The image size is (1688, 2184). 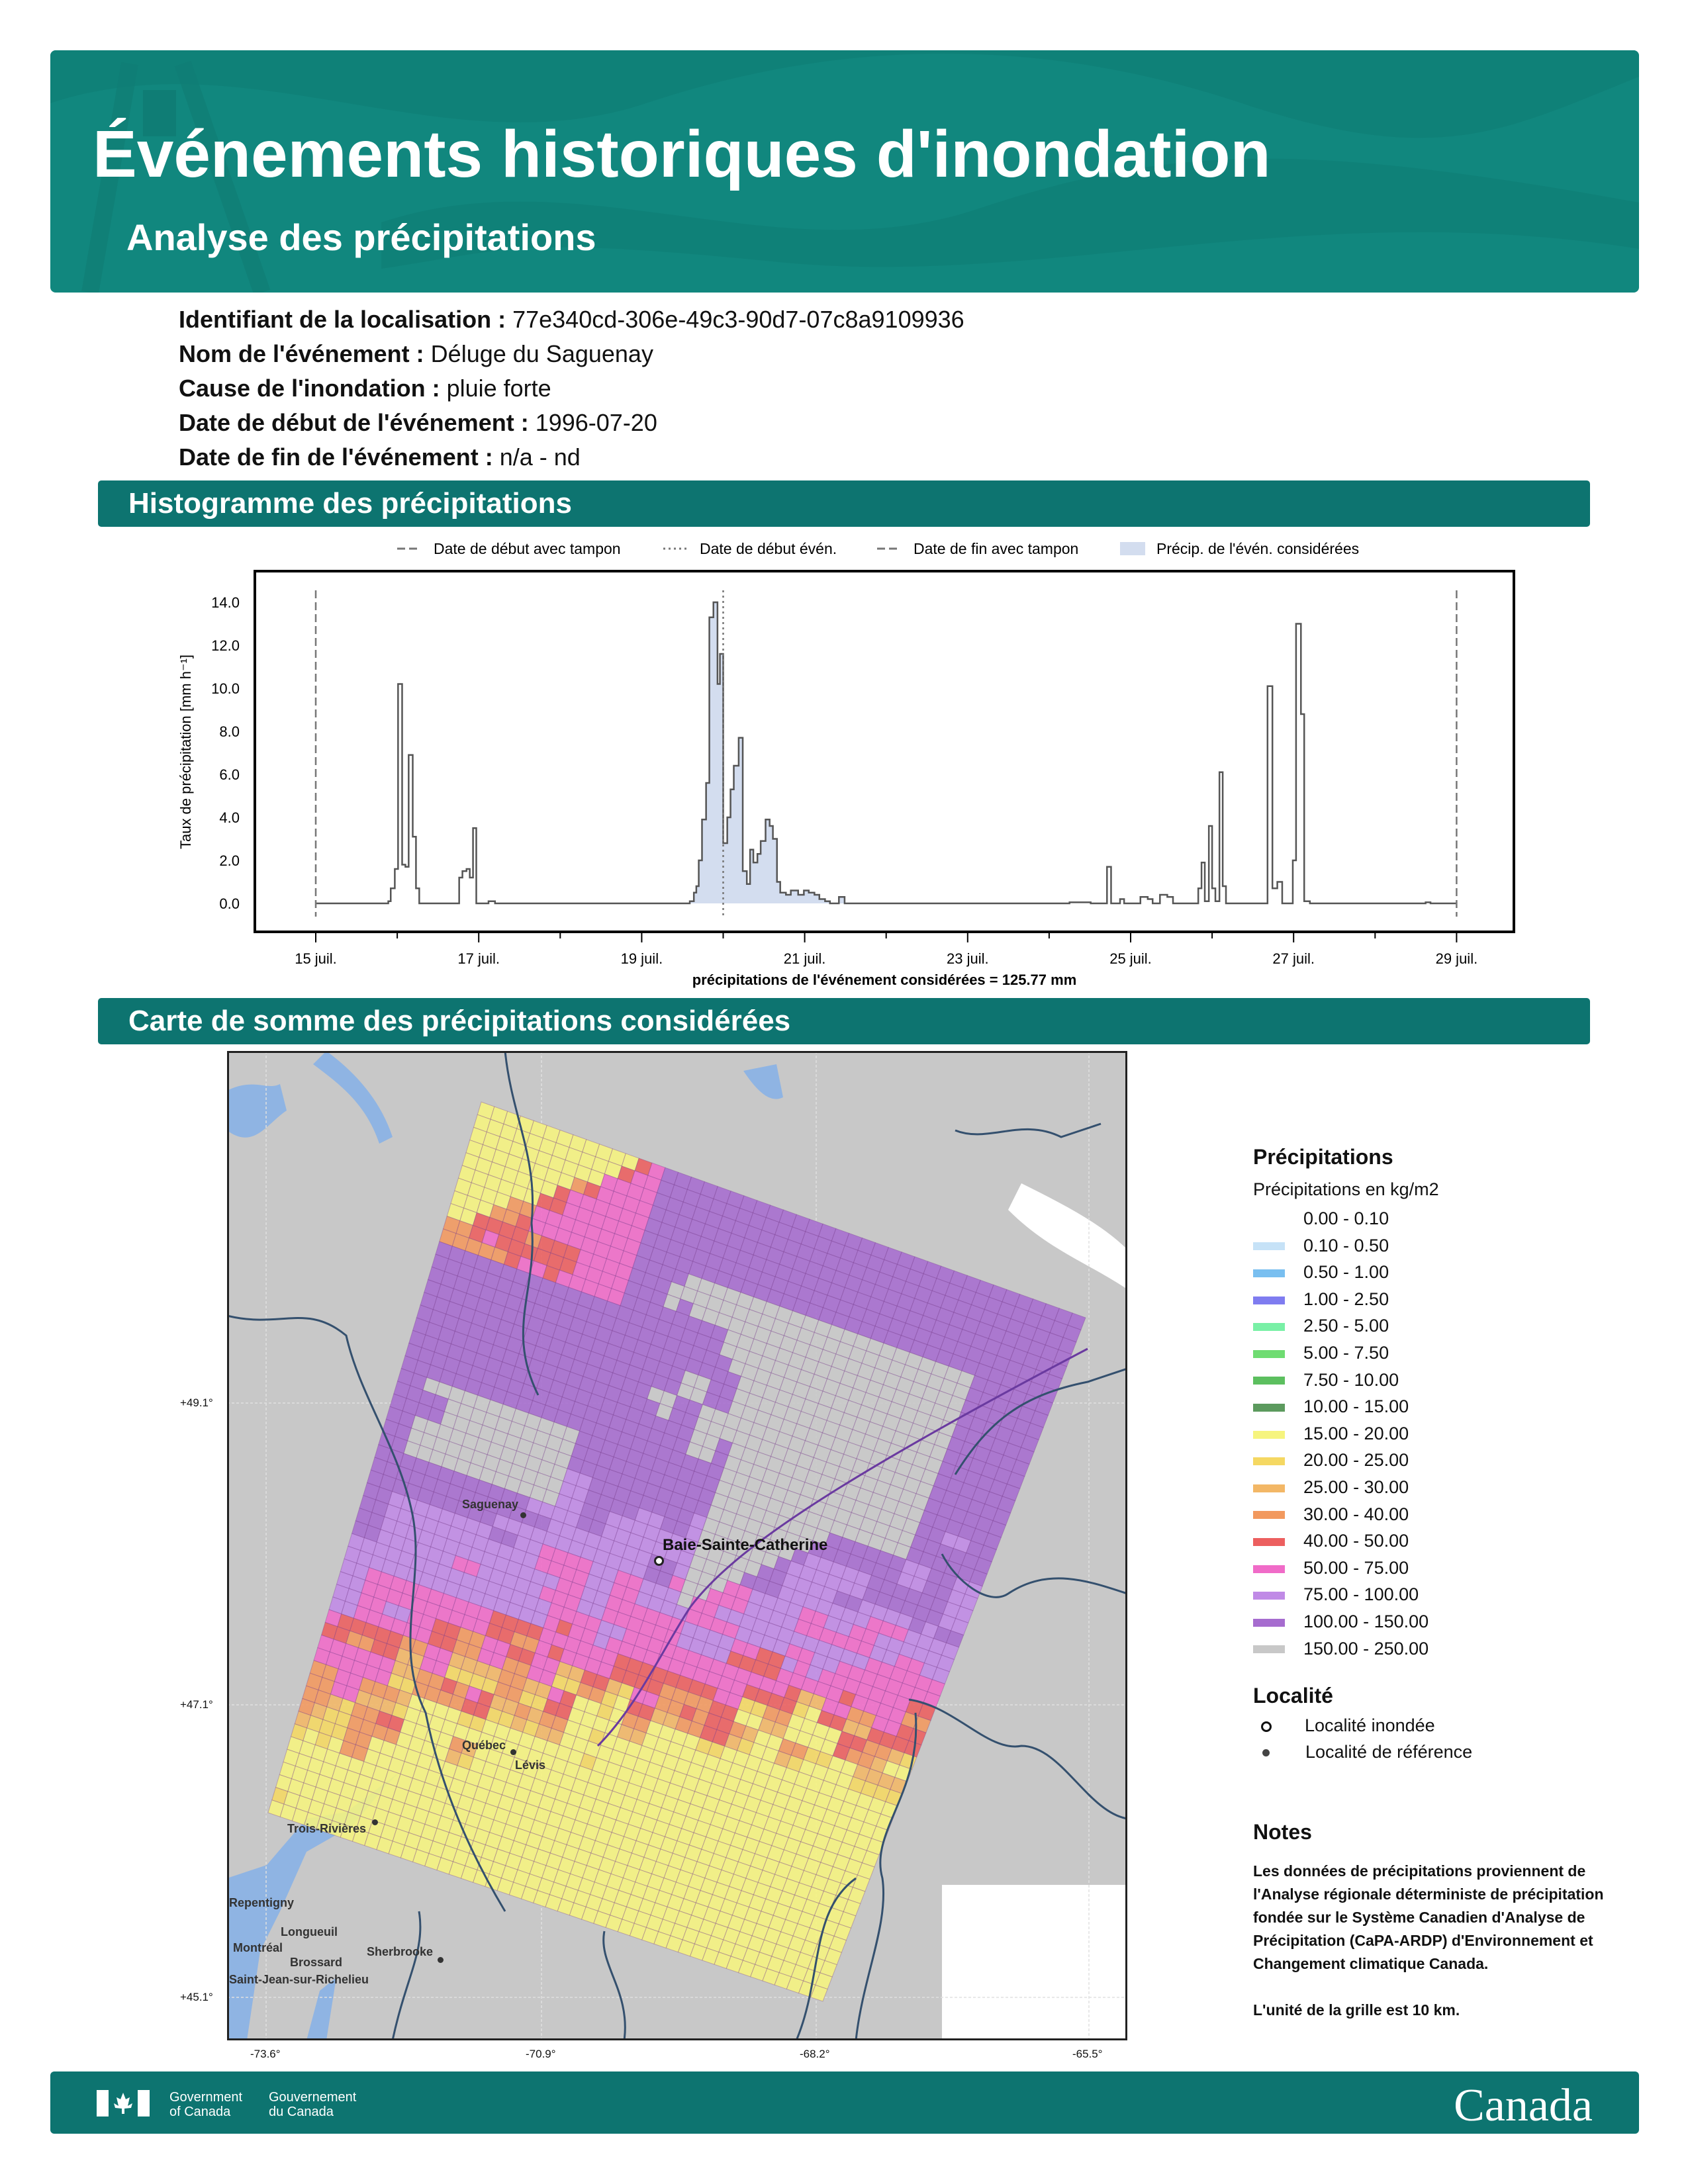 I want to click on y-axis-label: Taux de précipitation [mm h⁻¹], so click(x=185, y=752).